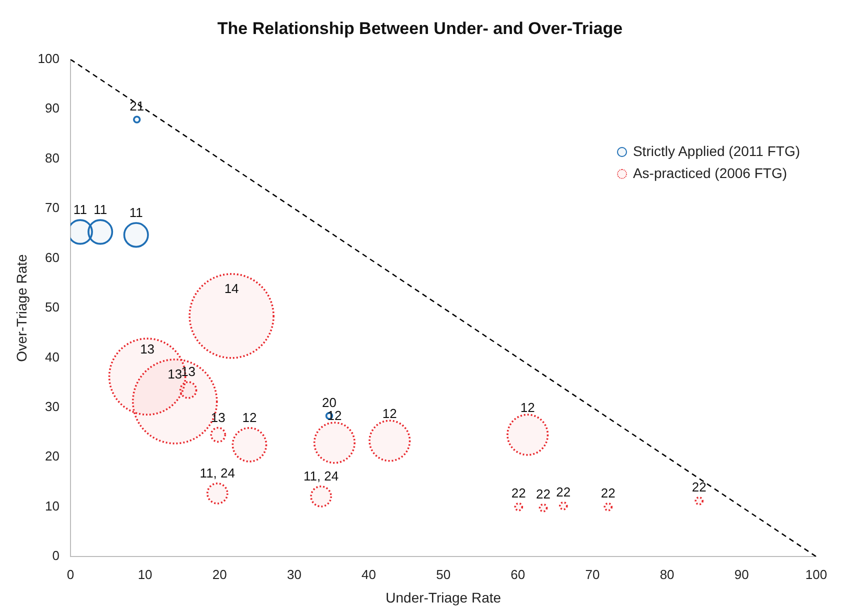 This screenshot has width=860, height=616. What do you see at coordinates (49, 58) in the screenshot?
I see `y-tick-label: 100` at bounding box center [49, 58].